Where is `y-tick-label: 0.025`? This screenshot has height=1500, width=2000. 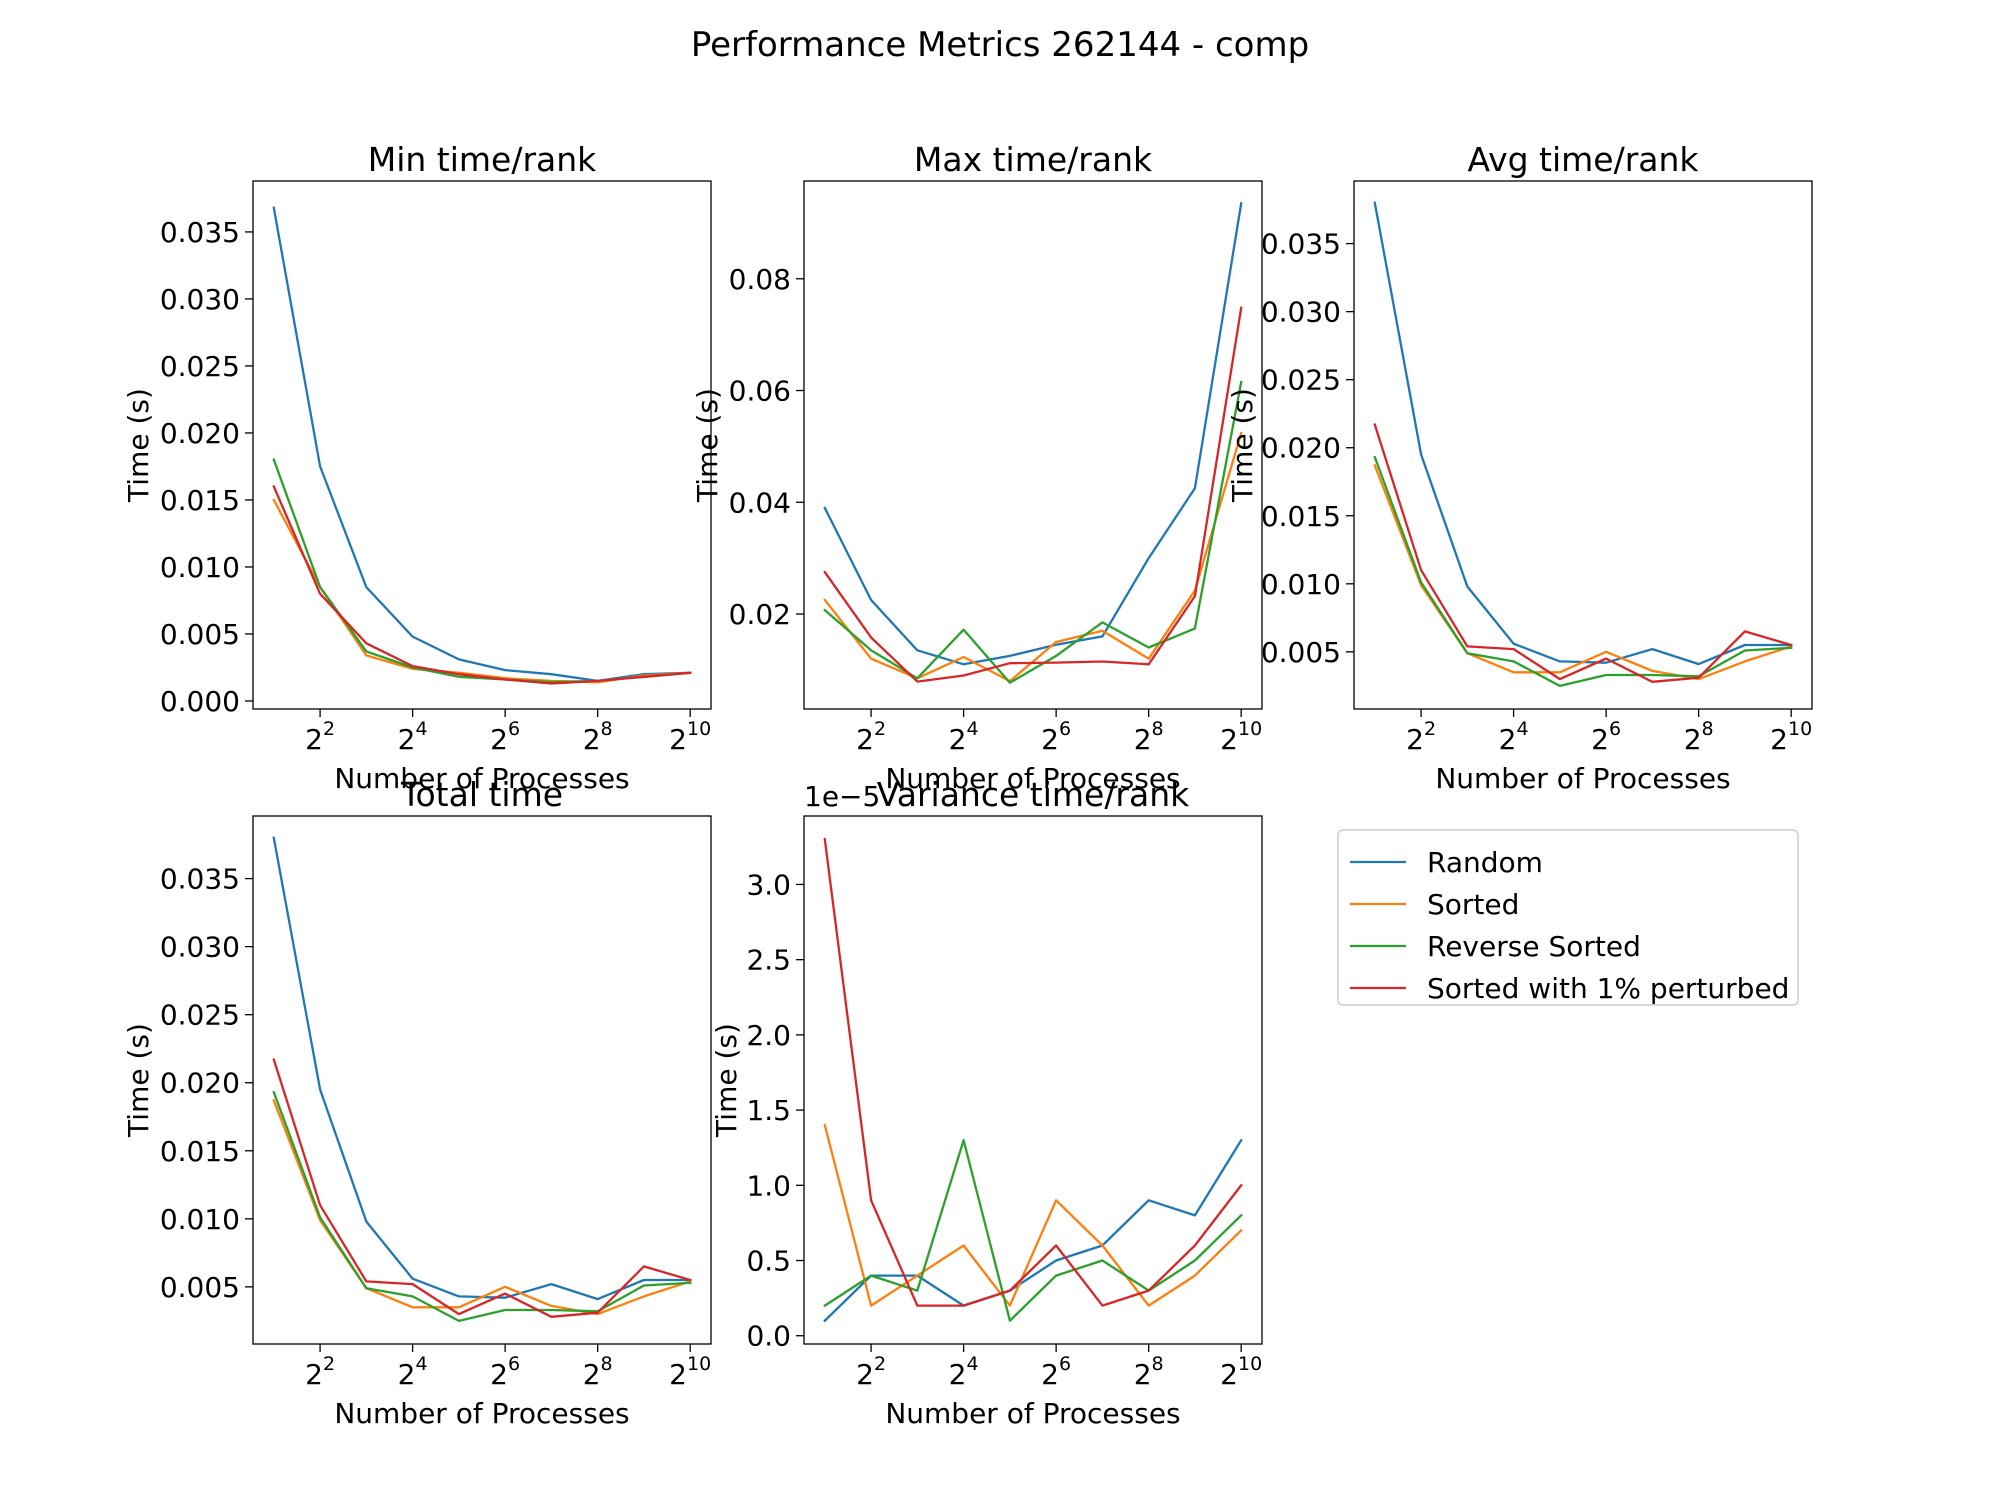 y-tick-label: 0.025 is located at coordinates (1301, 380).